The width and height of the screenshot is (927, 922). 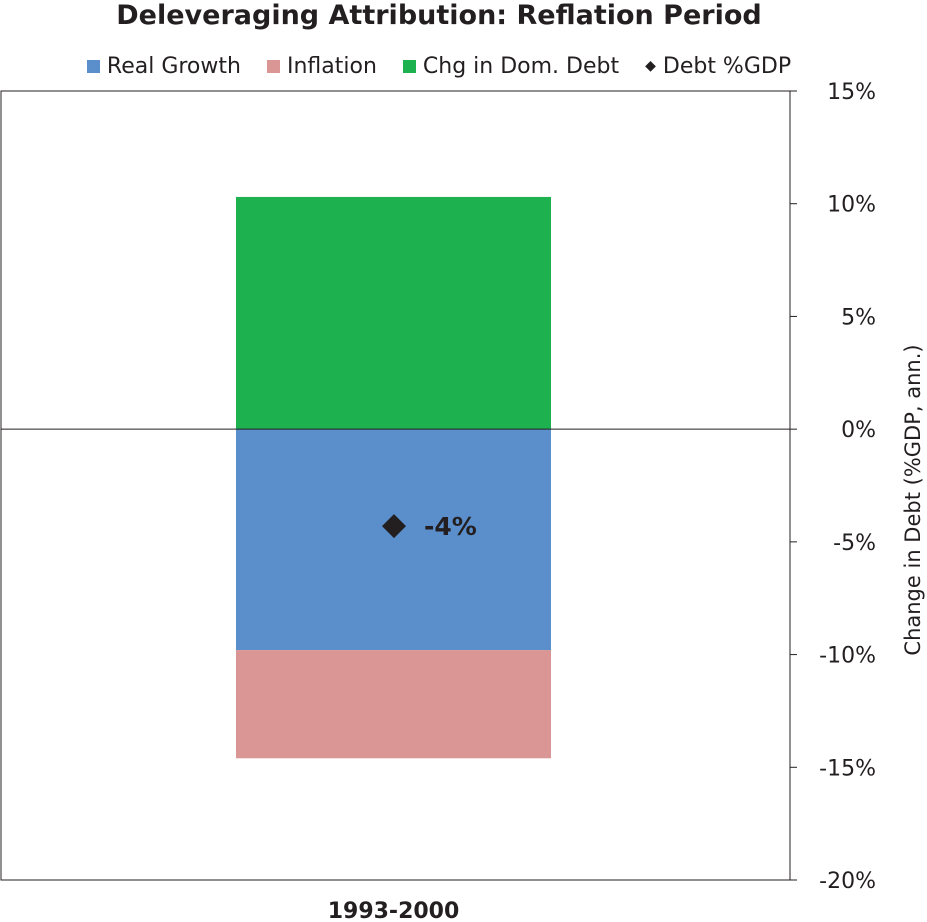 What do you see at coordinates (854, 543) in the screenshot?
I see `y-tick-label: -5%` at bounding box center [854, 543].